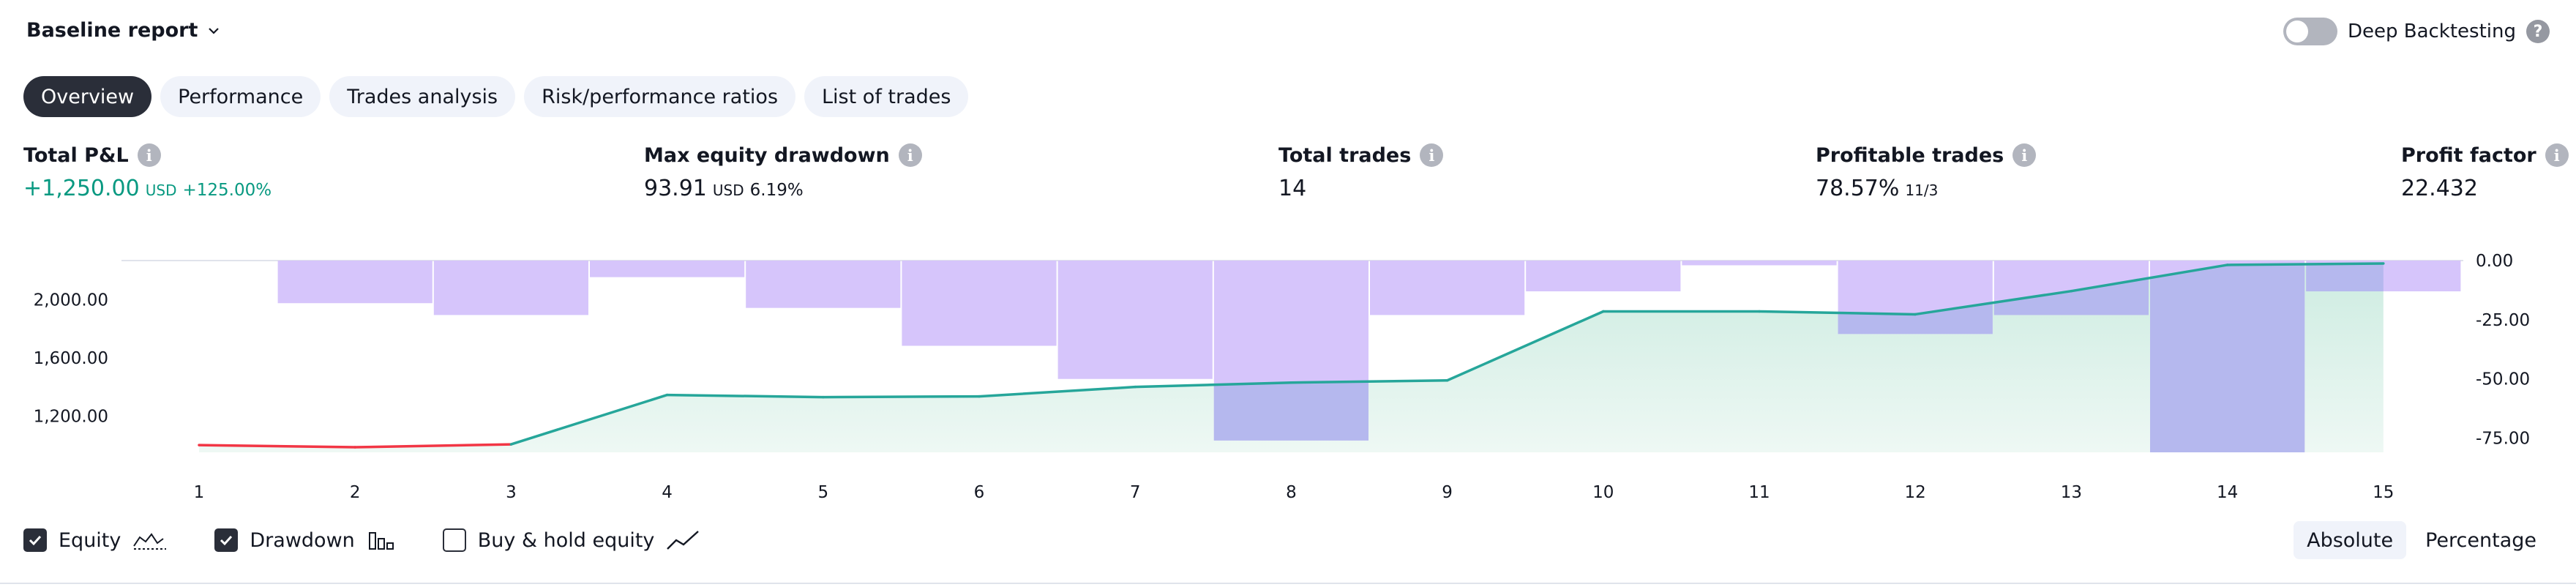  I want to click on bar-chart-icon, so click(381, 541).